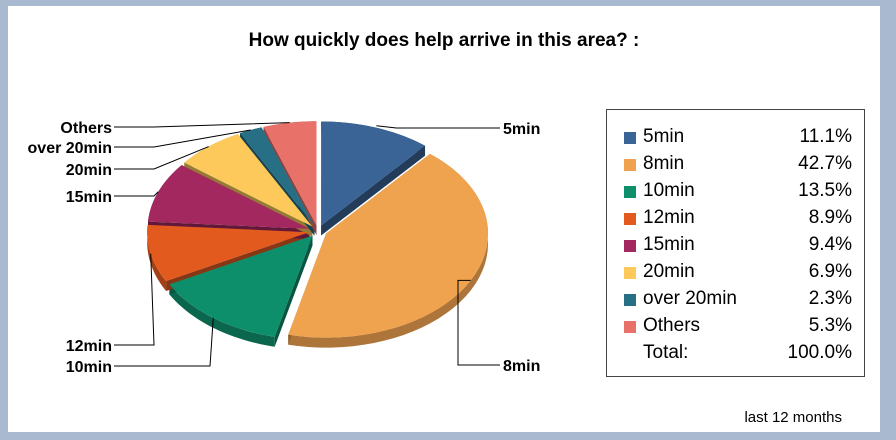  What do you see at coordinates (521, 129) in the screenshot?
I see `callout-label: 5min` at bounding box center [521, 129].